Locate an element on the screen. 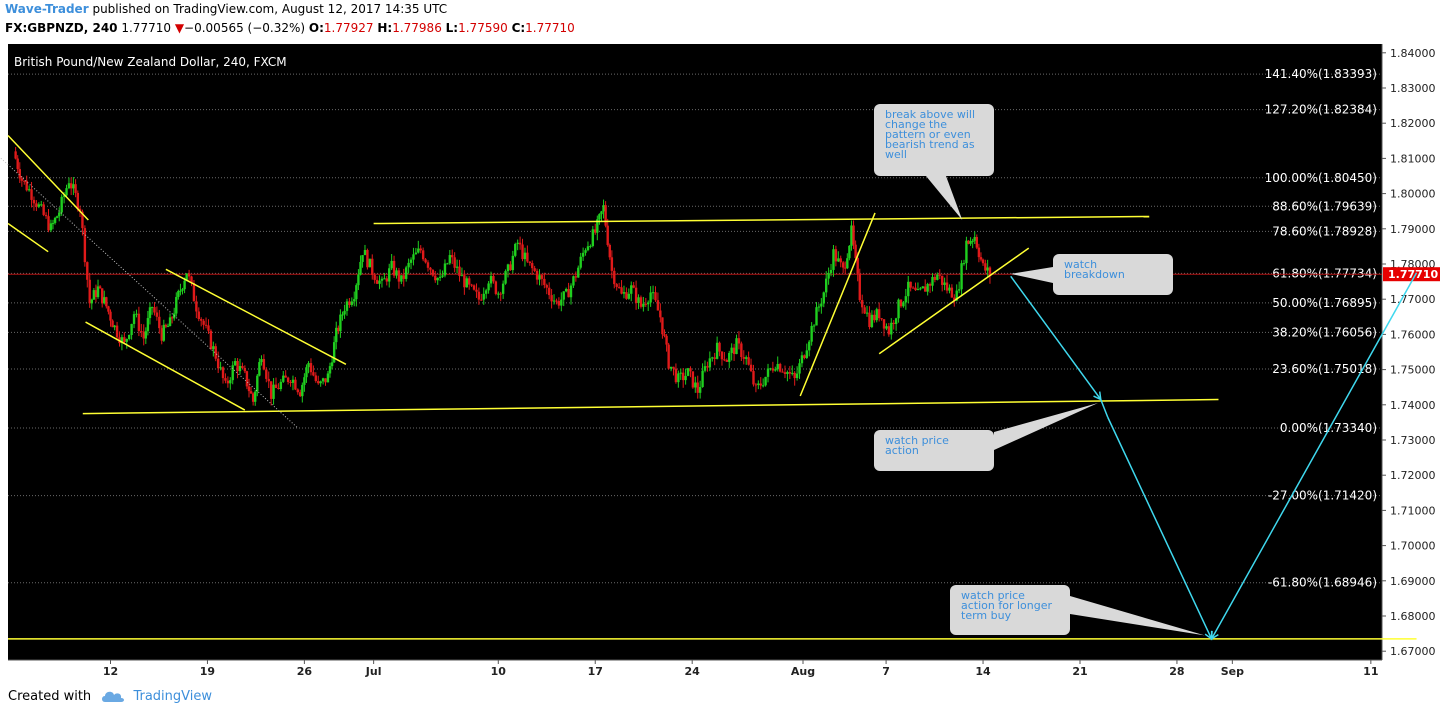  trendline-sharp-rally is located at coordinates (837, 304).